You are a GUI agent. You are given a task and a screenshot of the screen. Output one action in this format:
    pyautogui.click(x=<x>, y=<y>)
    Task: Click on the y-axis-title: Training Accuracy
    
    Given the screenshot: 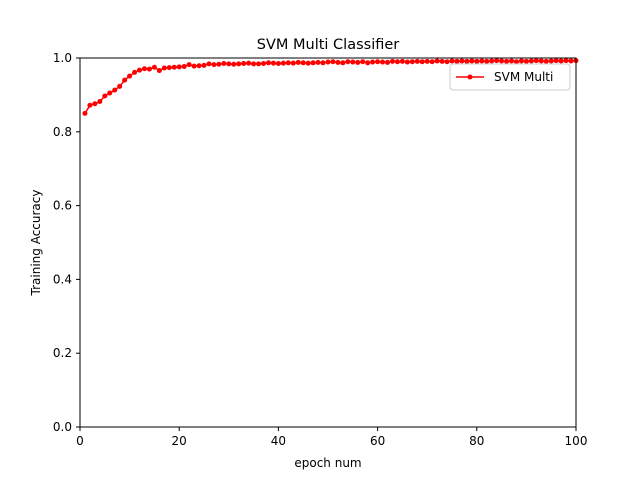 What is the action you would take?
    pyautogui.click(x=36, y=243)
    